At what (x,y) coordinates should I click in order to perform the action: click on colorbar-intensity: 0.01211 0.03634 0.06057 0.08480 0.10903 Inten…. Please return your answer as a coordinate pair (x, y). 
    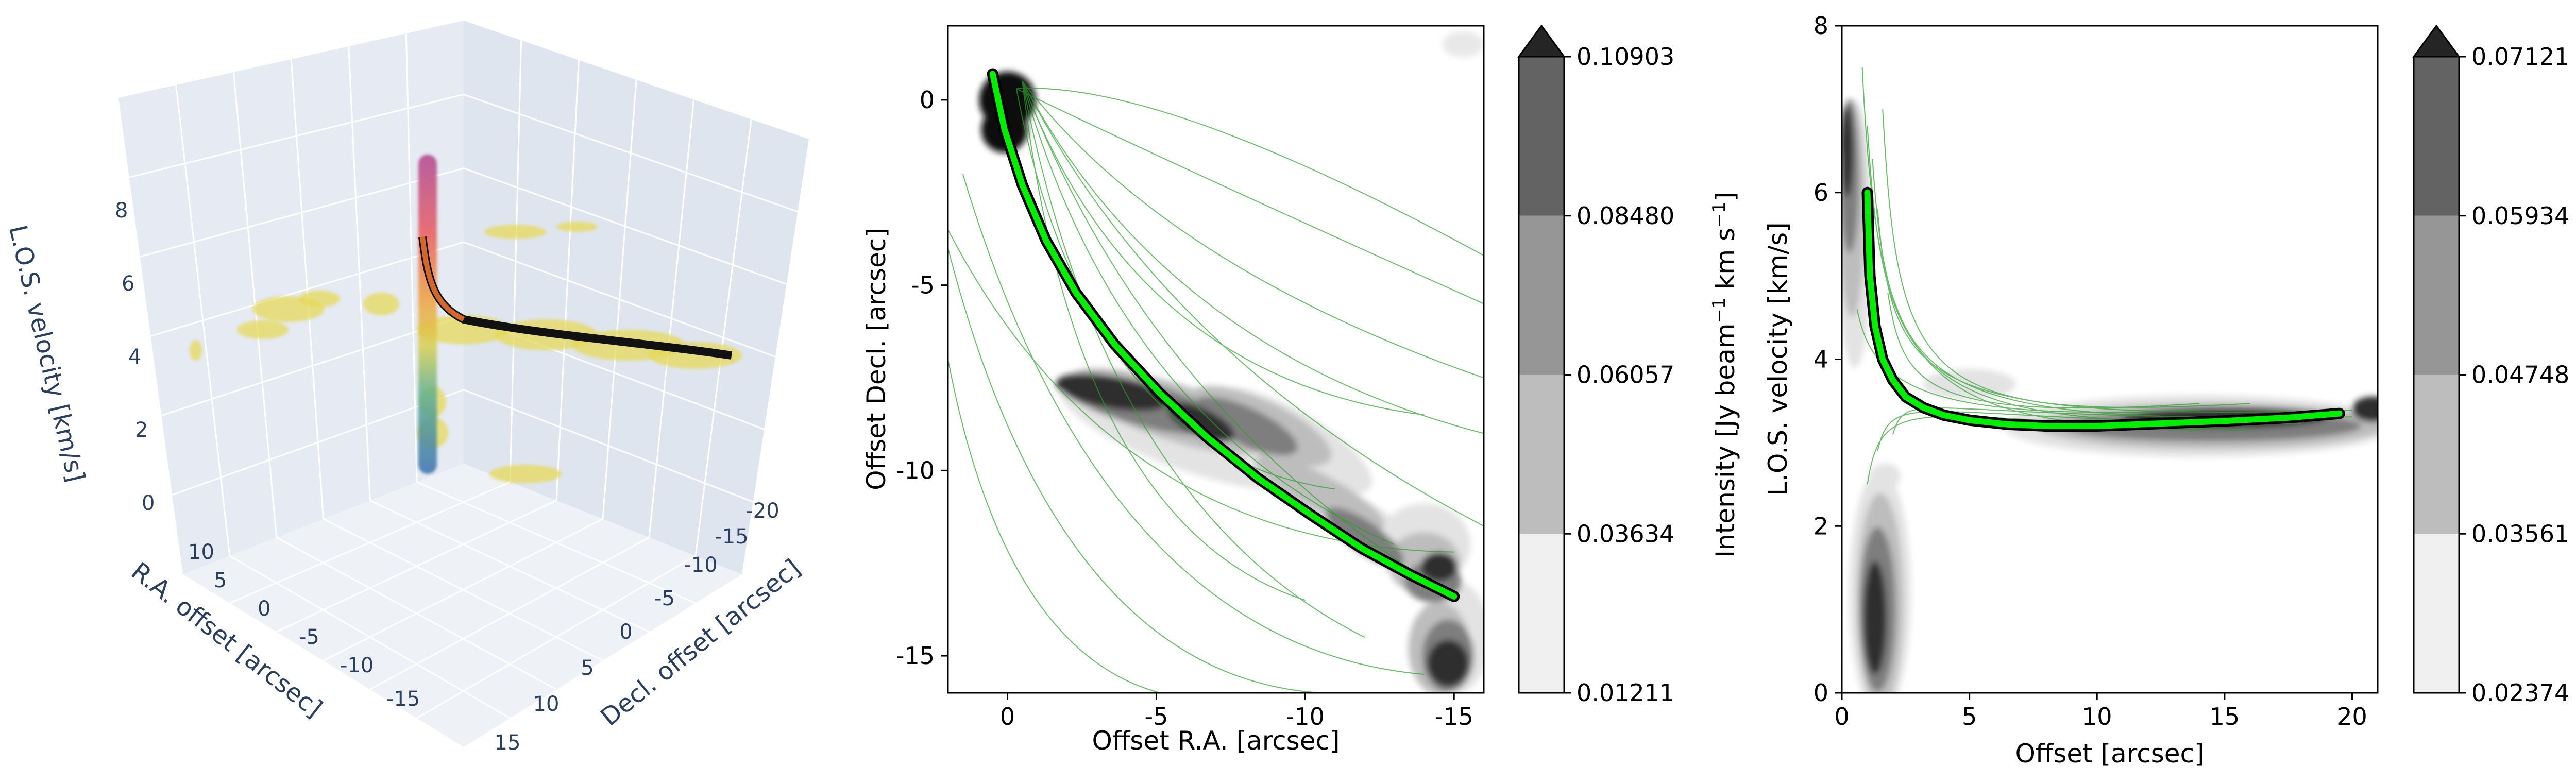
    Looking at the image, I should click on (1628, 365).